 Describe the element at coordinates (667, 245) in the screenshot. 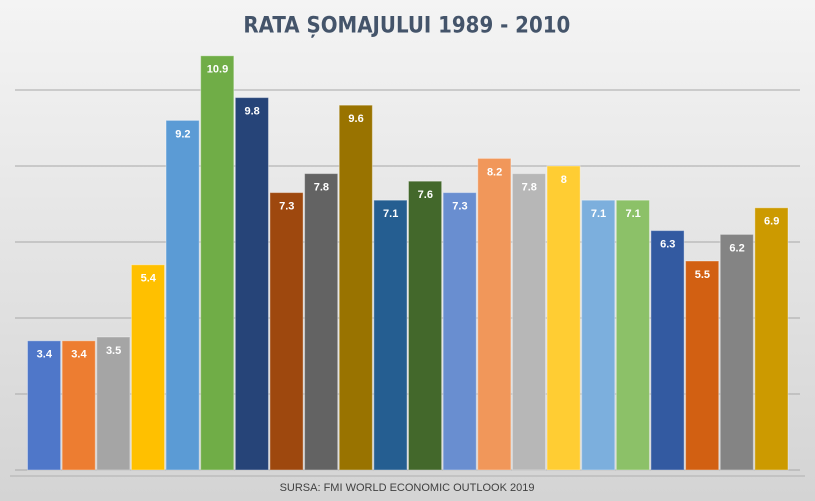

I see `data-label: 6.3` at that location.